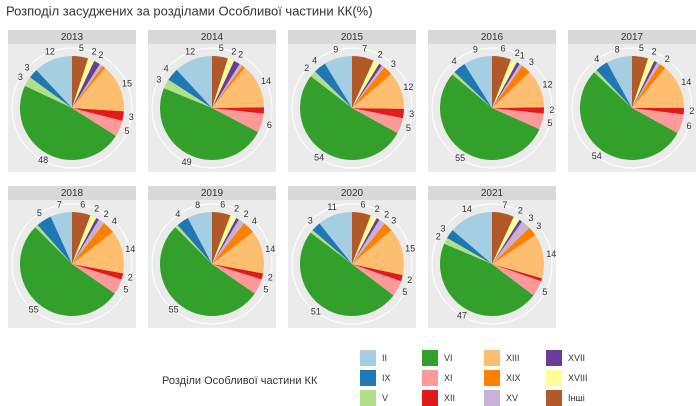  What do you see at coordinates (448, 358) in the screenshot?
I see `legend-label: VI` at bounding box center [448, 358].